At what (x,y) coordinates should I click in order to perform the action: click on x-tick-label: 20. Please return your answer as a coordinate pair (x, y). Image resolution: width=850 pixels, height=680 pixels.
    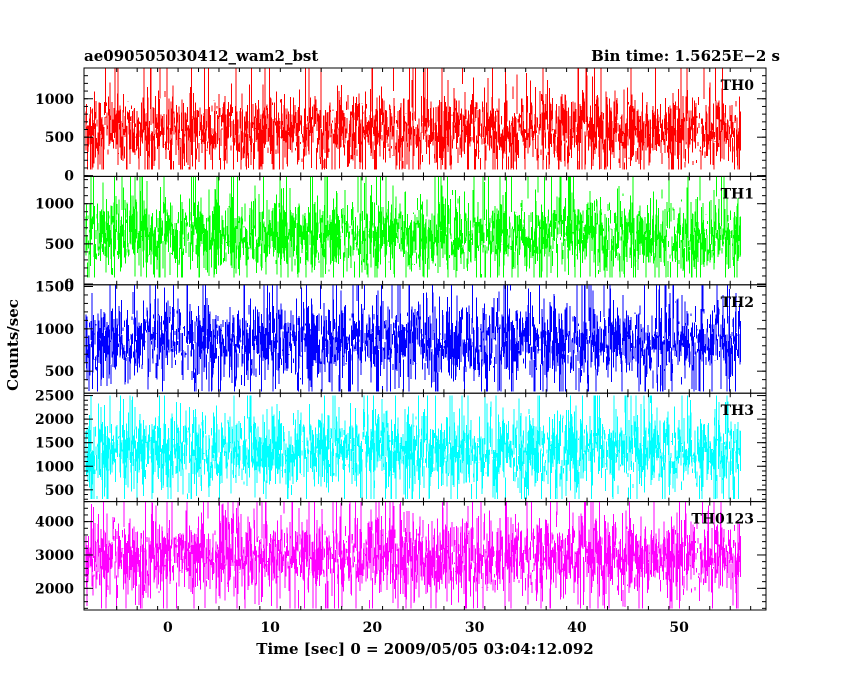
    Looking at the image, I should click on (373, 628).